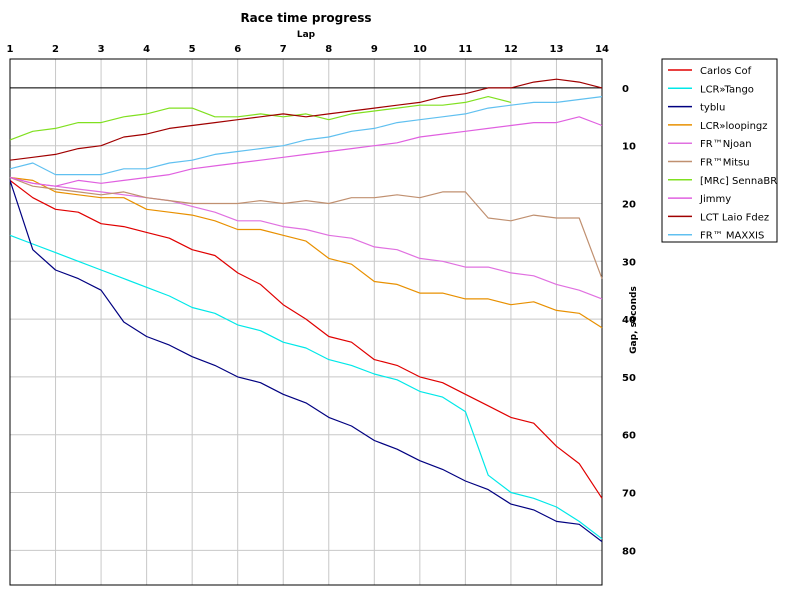 Image resolution: width=800 pixels, height=600 pixels. I want to click on y-tick-label: 70, so click(629, 494).